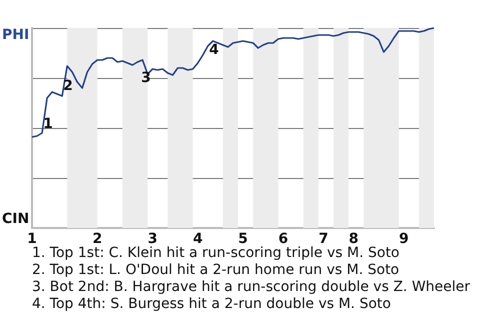 This screenshot has height=320, width=480. Describe the element at coordinates (403, 239) in the screenshot. I see `x-tick-label: 9` at that location.